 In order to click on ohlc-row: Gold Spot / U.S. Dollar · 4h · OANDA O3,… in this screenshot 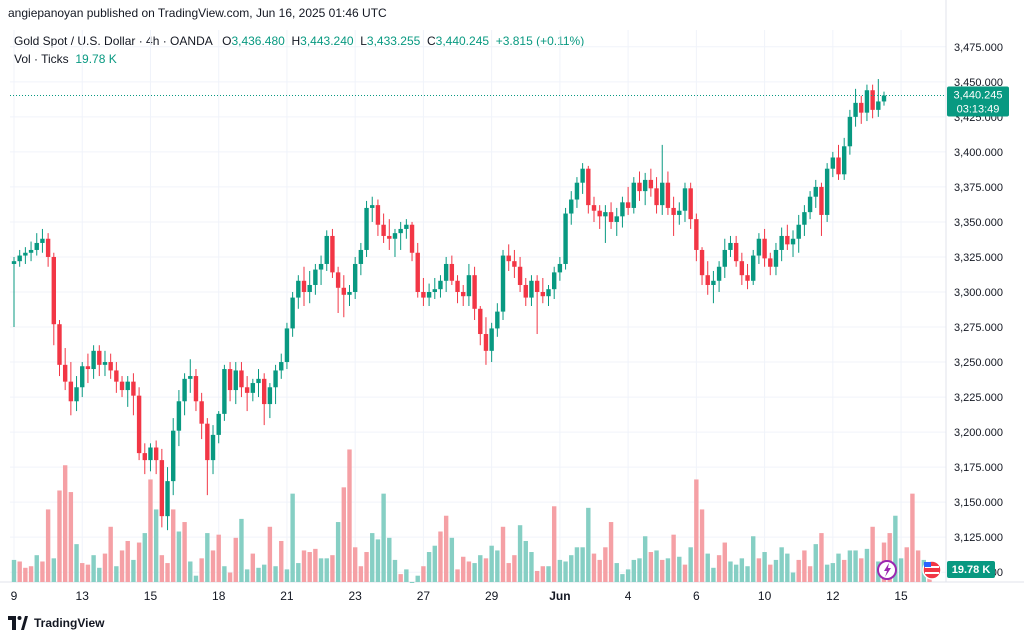, I will do `click(299, 41)`.